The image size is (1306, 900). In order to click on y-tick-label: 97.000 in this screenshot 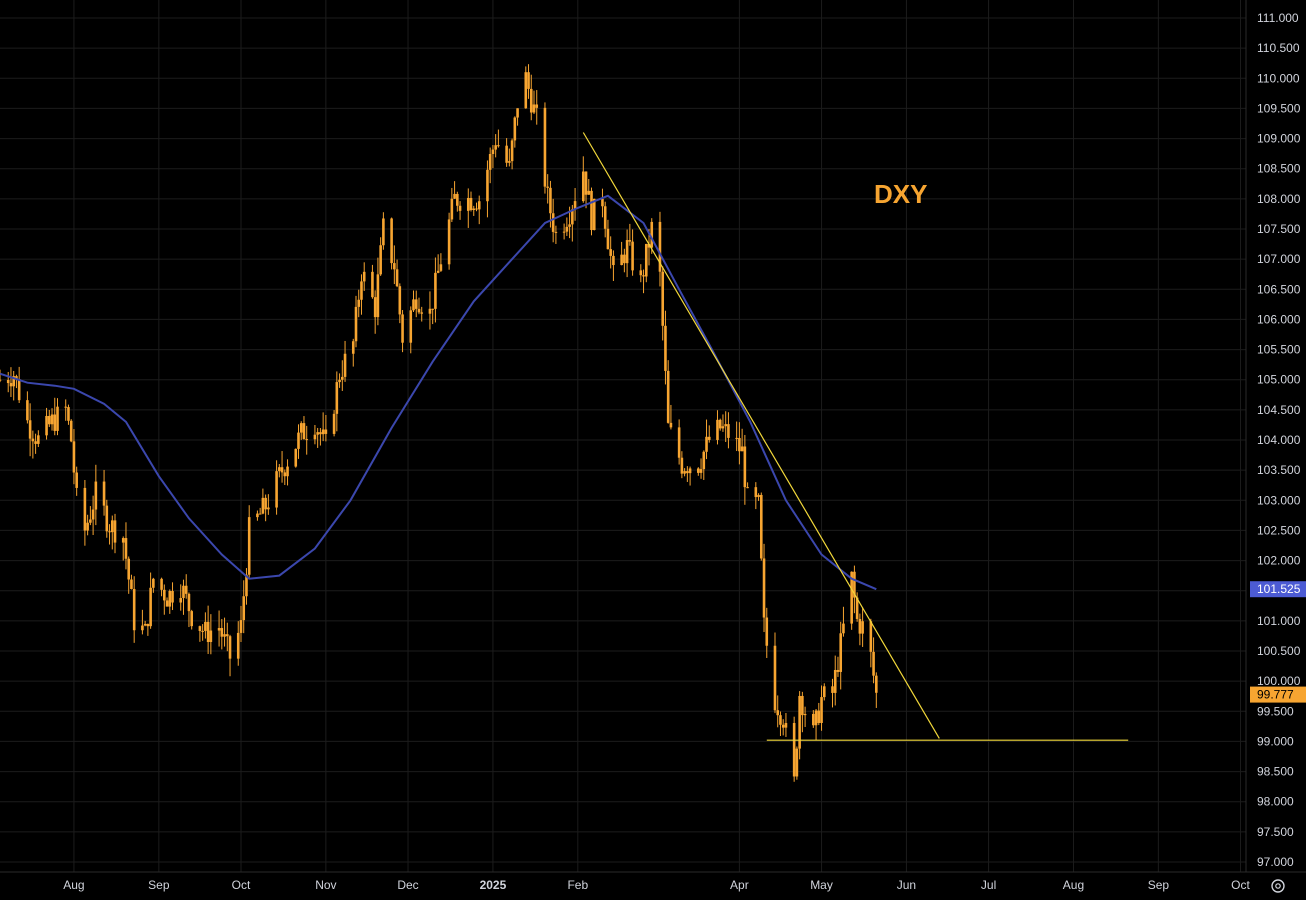, I will do `click(1275, 862)`.